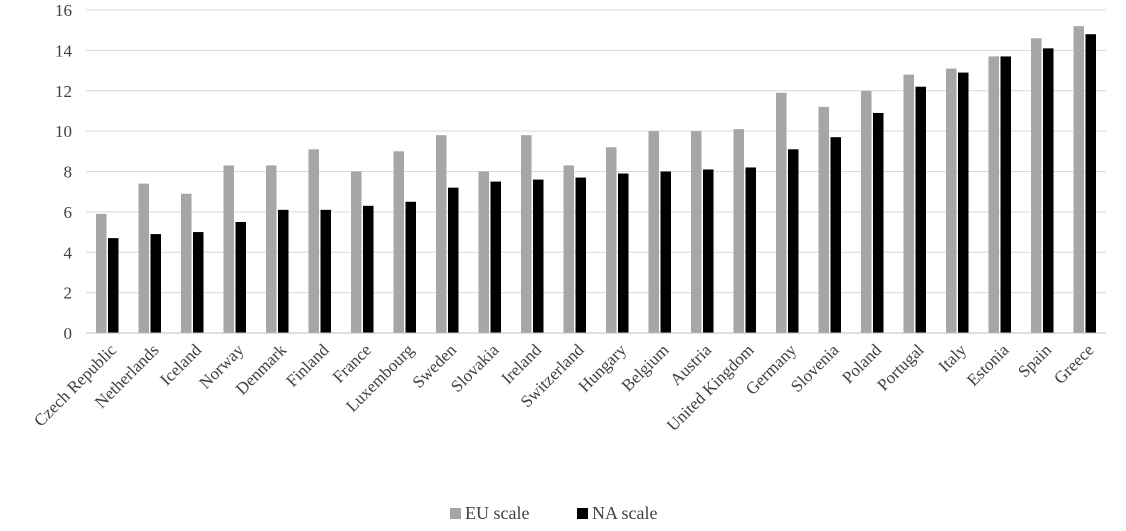 Image resolution: width=1126 pixels, height=531 pixels. I want to click on bar-eu-scale-estonia, so click(993, 195).